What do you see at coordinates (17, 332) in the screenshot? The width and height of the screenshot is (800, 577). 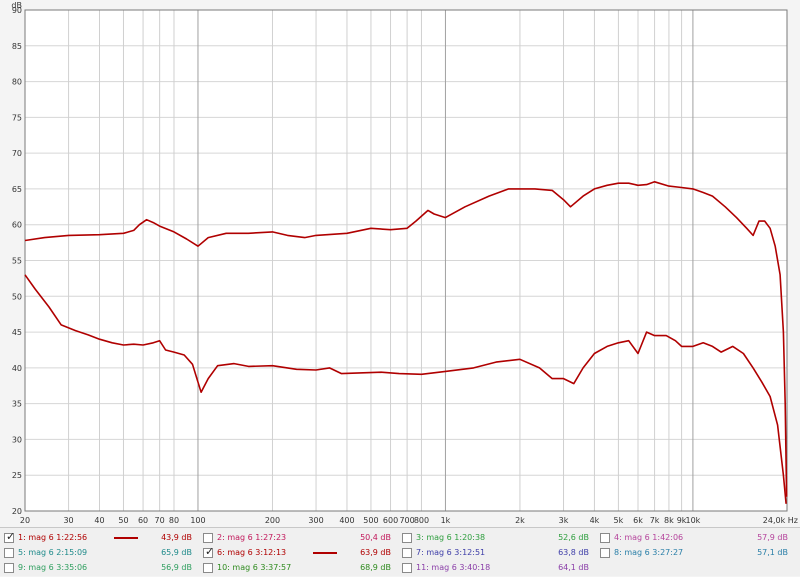 I see `y-tick-label: 45` at bounding box center [17, 332].